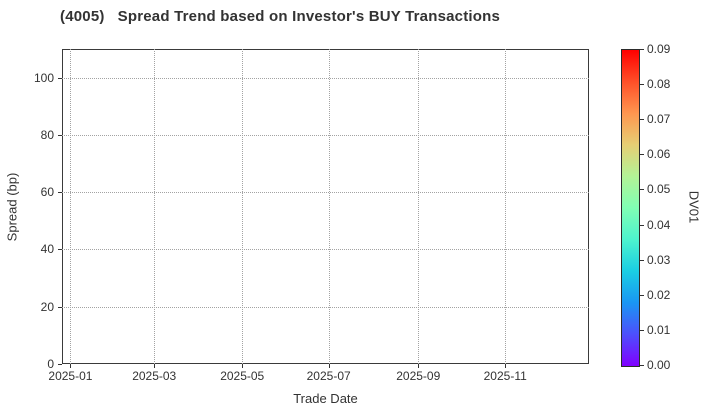  I want to click on y-tick-label: 60, so click(47, 192).